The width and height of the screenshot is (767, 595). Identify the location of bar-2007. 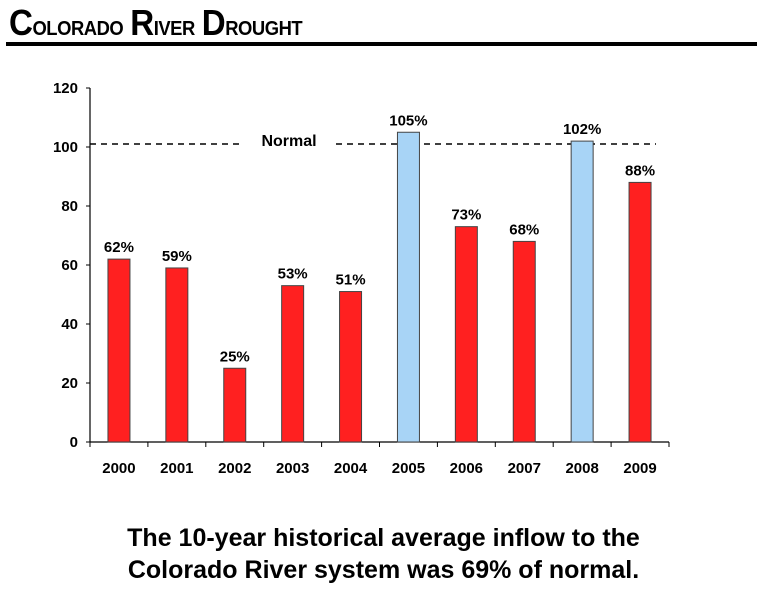
(524, 341).